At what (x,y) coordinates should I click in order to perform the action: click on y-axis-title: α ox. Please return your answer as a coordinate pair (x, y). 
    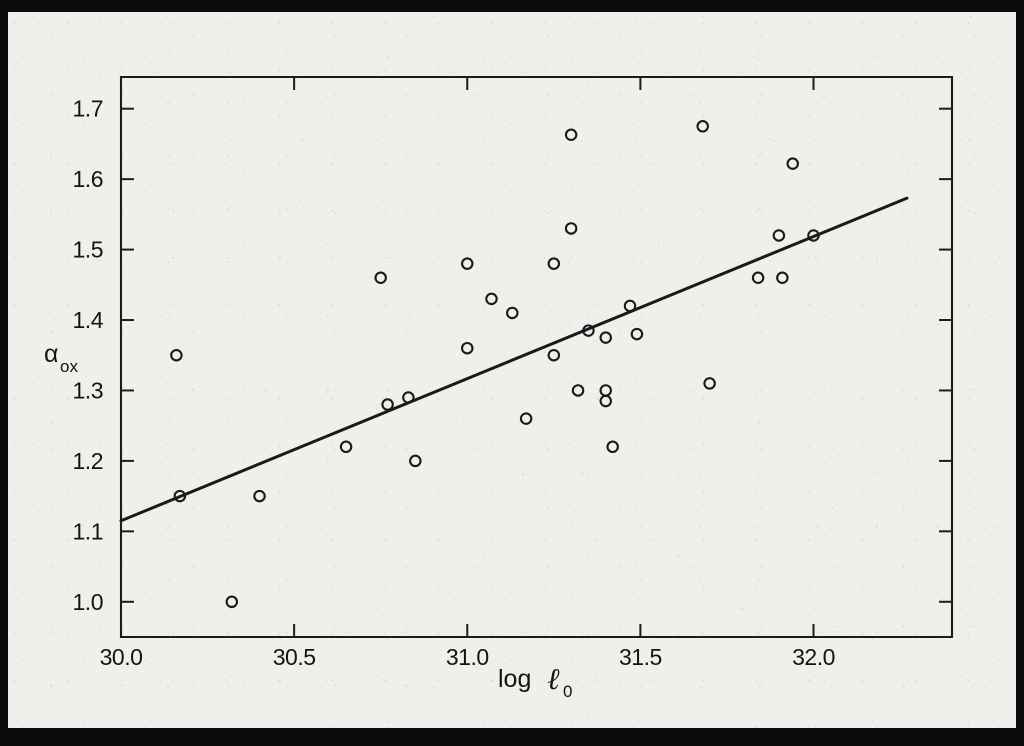
    Looking at the image, I should click on (61, 358).